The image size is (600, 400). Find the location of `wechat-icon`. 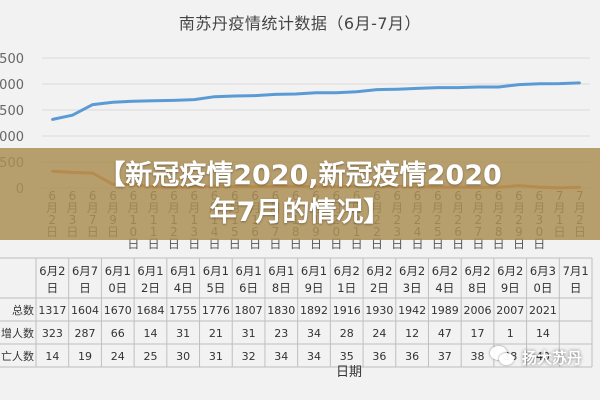

wechat-icon is located at coordinates (503, 357).